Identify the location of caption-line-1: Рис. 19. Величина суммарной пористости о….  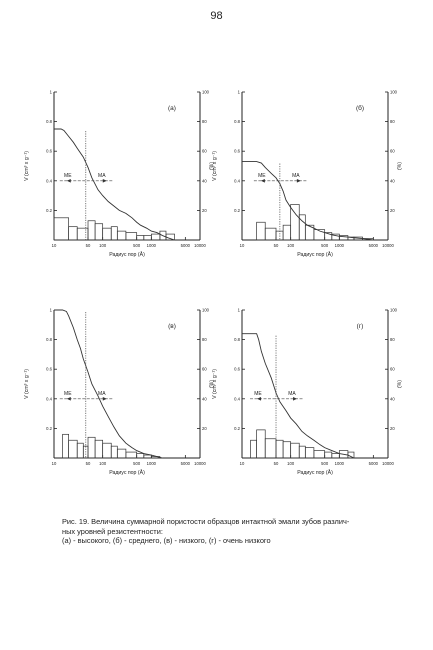
(206, 521).